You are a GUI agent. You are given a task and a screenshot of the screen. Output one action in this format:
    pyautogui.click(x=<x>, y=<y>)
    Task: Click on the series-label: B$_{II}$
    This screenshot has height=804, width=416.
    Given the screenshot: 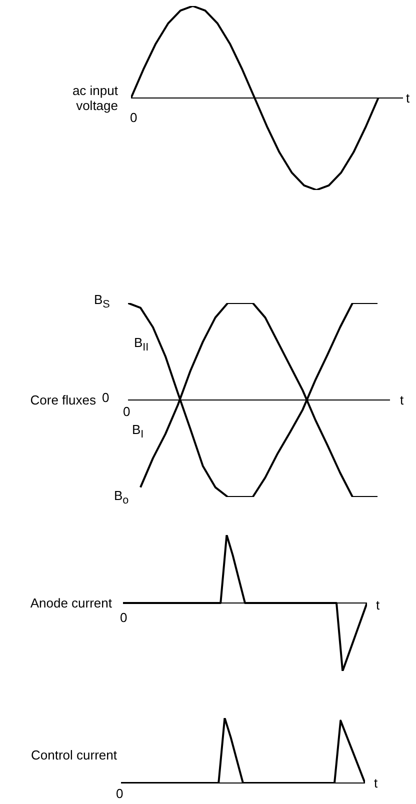 What is the action you would take?
    pyautogui.click(x=141, y=344)
    